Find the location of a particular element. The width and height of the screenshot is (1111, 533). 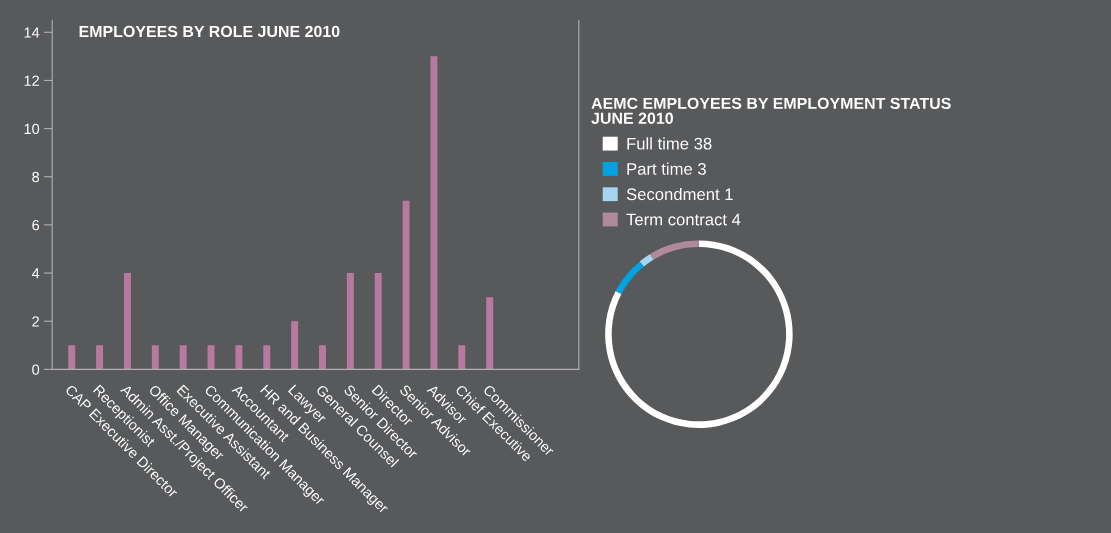

y-tick-label: 8 is located at coordinates (36, 177).